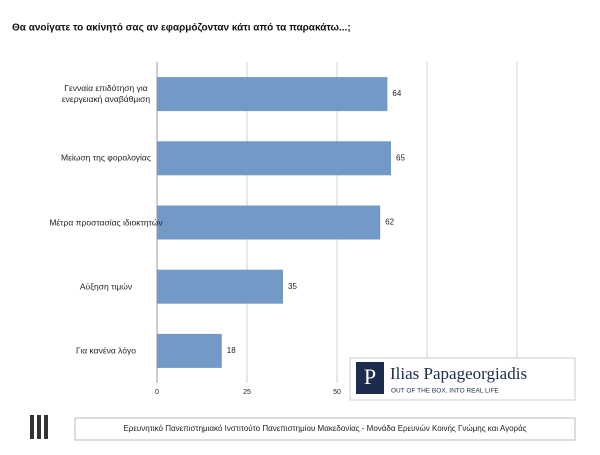  Describe the element at coordinates (106, 350) in the screenshot. I see `category-label: Για κανένα λόγο` at that location.